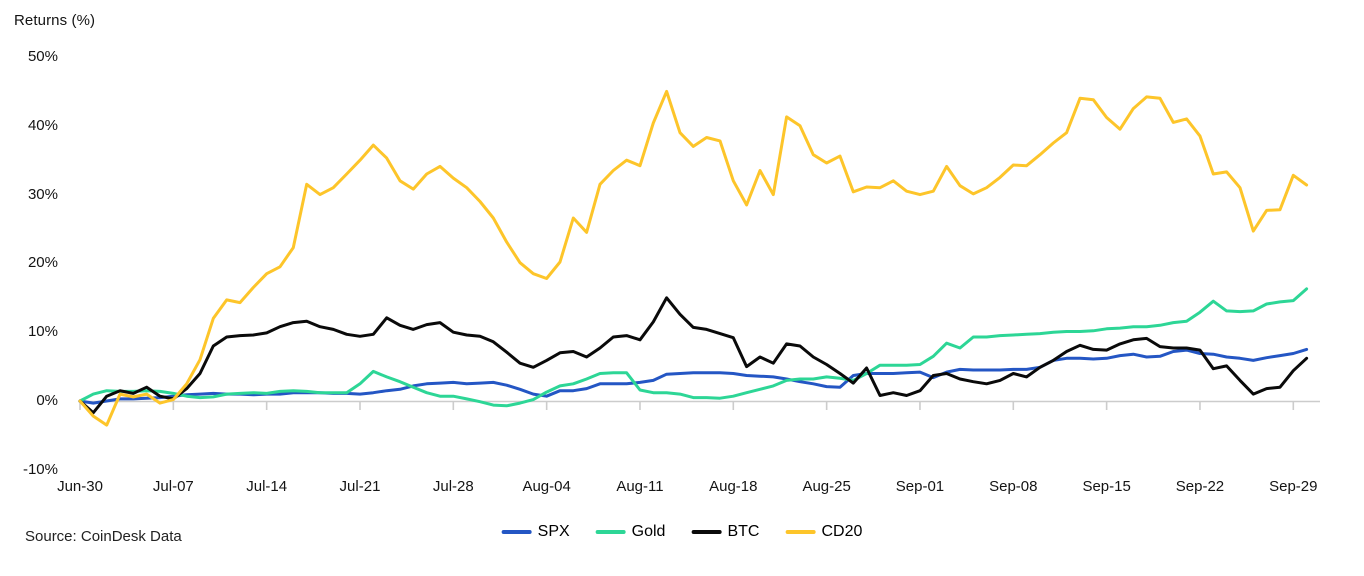 This screenshot has width=1364, height=576. Describe the element at coordinates (47, 400) in the screenshot. I see `y-tick-label: 0%` at that location.